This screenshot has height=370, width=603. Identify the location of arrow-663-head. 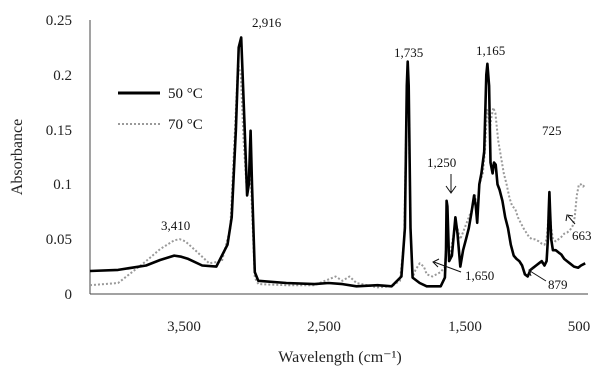
(569, 218).